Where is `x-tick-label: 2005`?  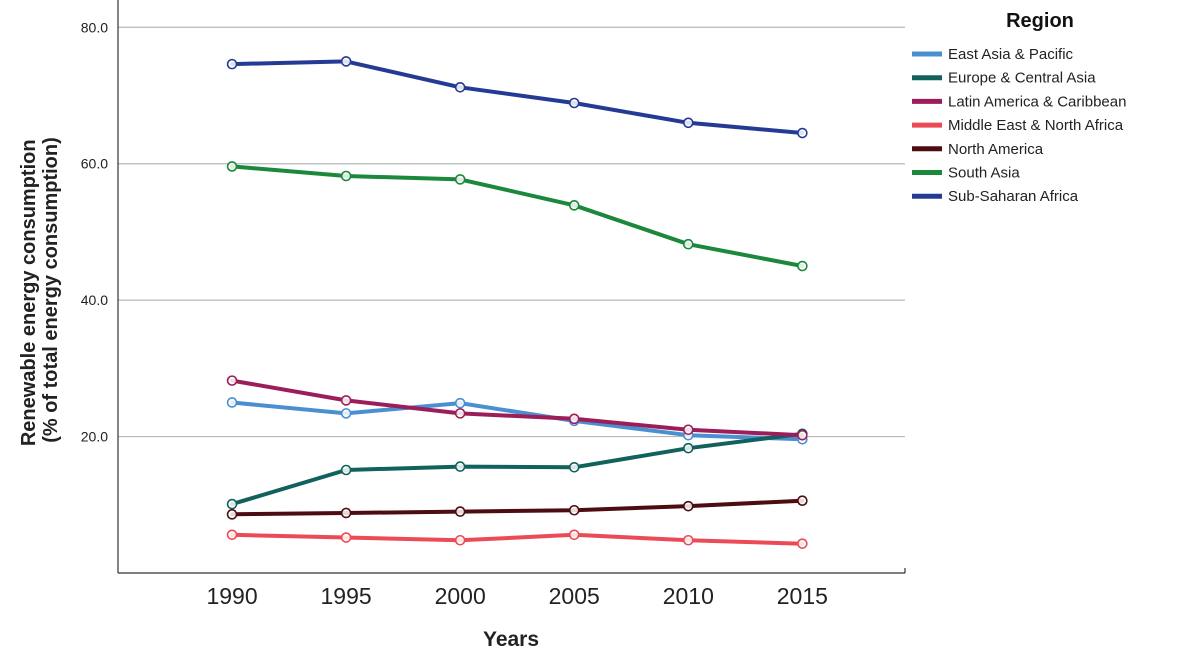 x-tick-label: 2005 is located at coordinates (574, 596).